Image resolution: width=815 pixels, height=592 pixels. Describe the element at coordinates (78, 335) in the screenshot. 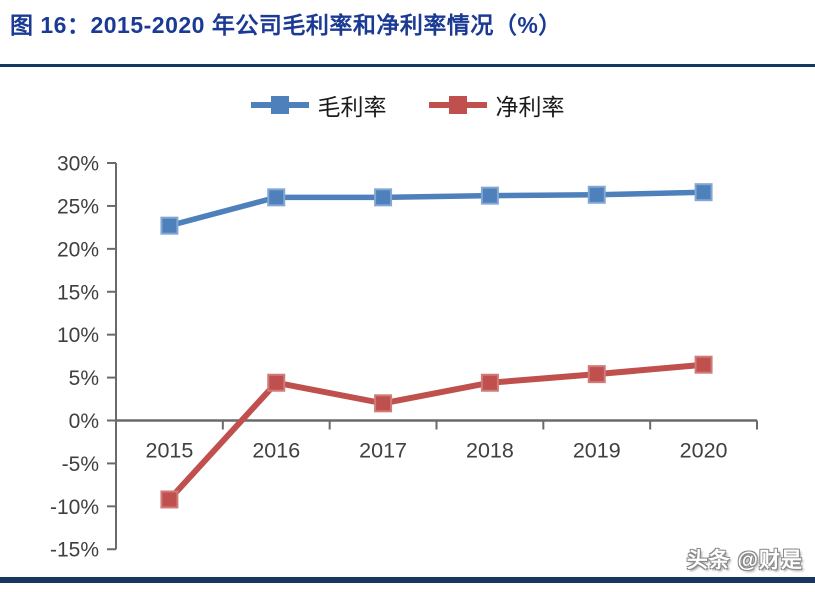

I see `y-tick-label: 10%` at that location.